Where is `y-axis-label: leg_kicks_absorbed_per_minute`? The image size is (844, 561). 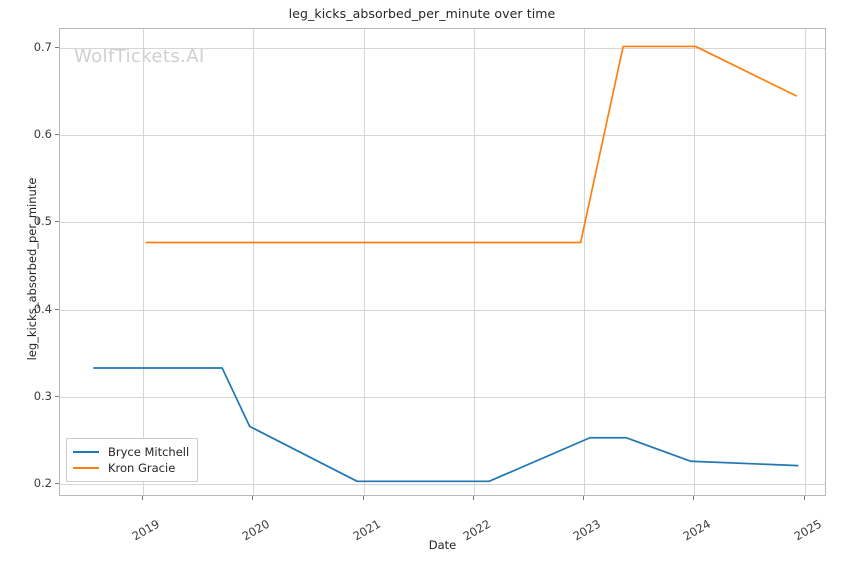
y-axis-label: leg_kicks_absorbed_per_minute is located at coordinates (32, 269).